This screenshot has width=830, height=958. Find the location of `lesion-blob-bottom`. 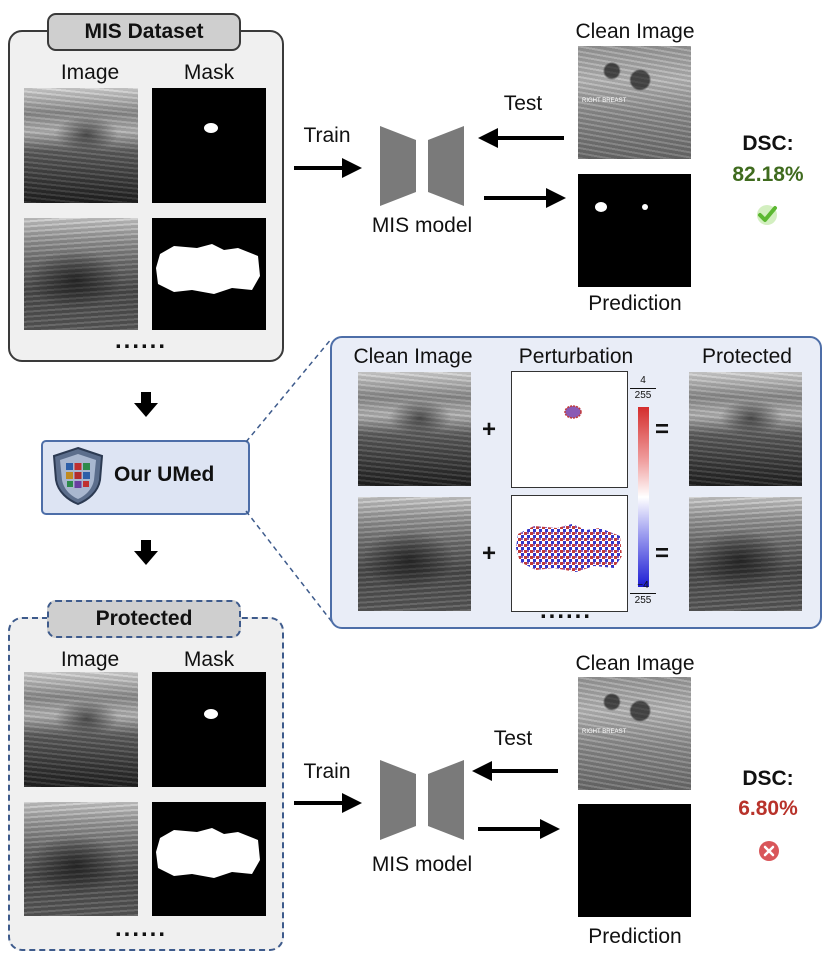

lesion-blob-bottom is located at coordinates (211, 714).